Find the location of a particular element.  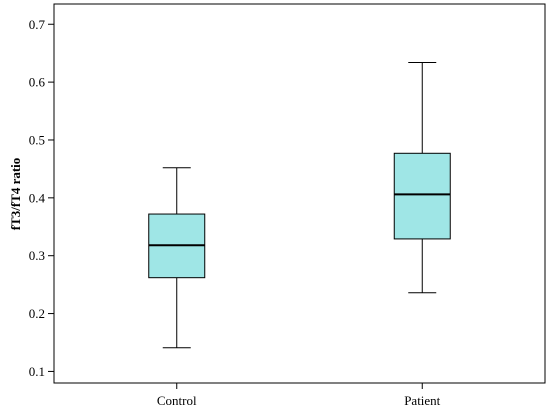

y-axis: 0.1 0.2 0.3 0.4 0.5 0.6 0.7 is located at coordinates (41, 198).